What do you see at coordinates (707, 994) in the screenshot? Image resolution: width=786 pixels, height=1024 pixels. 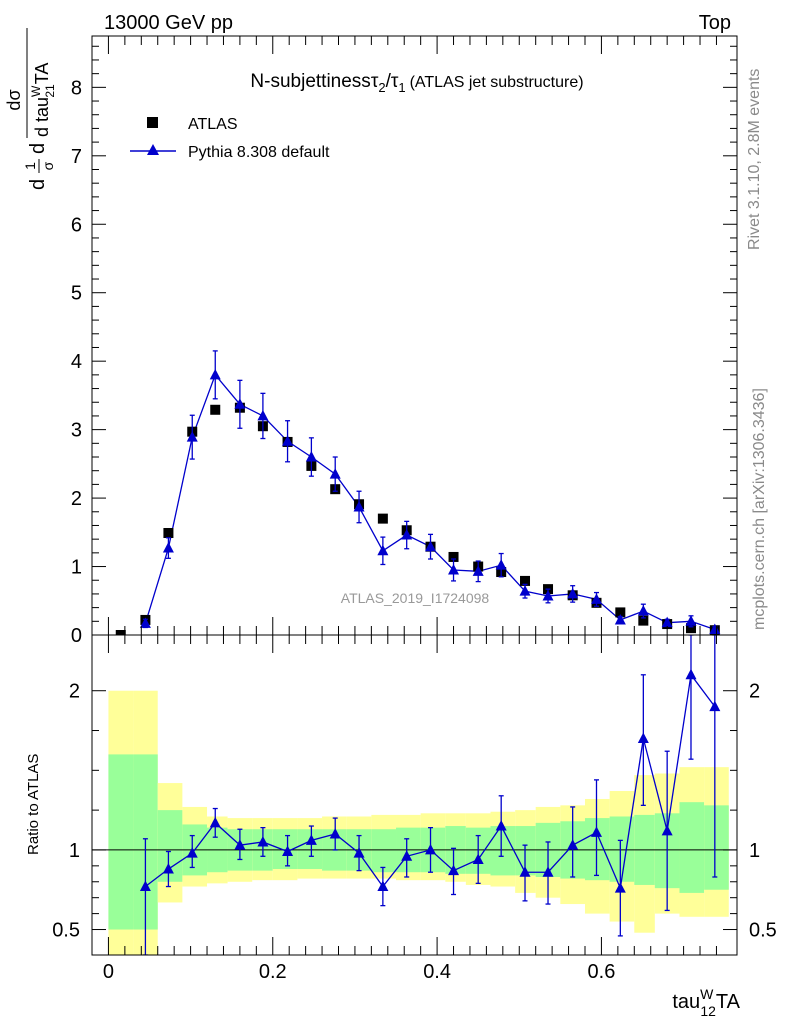 I see `xlabel-sup: W` at bounding box center [707, 994].